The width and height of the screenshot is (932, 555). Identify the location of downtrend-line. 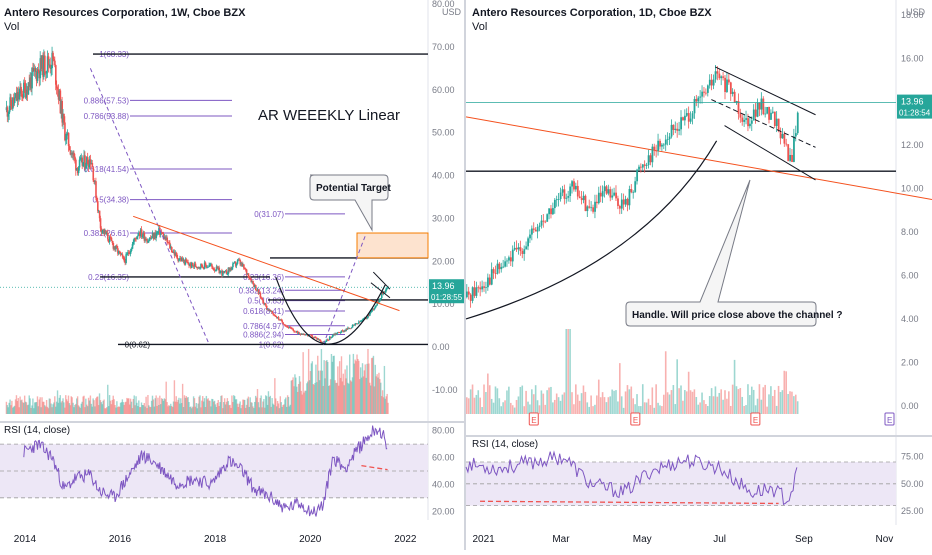
(266, 263).